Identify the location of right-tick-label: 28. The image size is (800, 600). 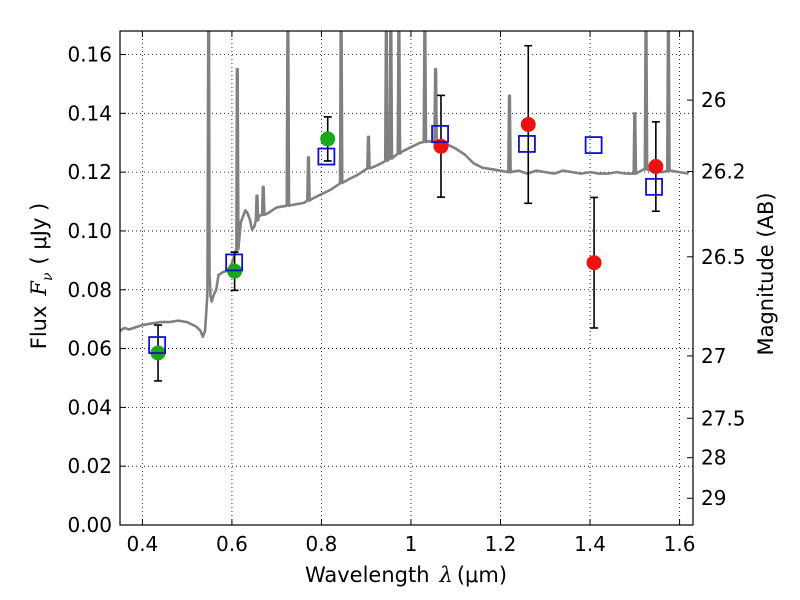
(713, 458).